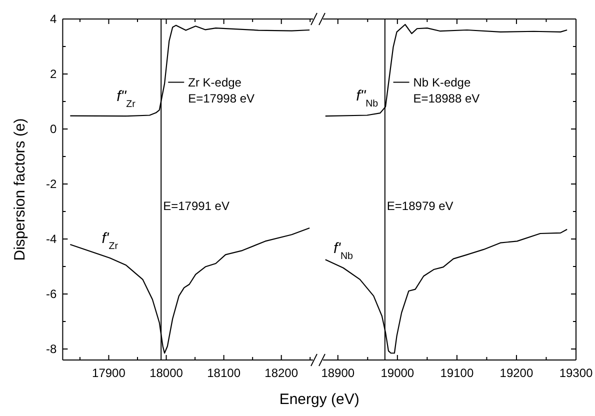 Image resolution: width=595 pixels, height=416 pixels. Describe the element at coordinates (224, 373) in the screenshot. I see `x-tick-label: 18100` at that location.